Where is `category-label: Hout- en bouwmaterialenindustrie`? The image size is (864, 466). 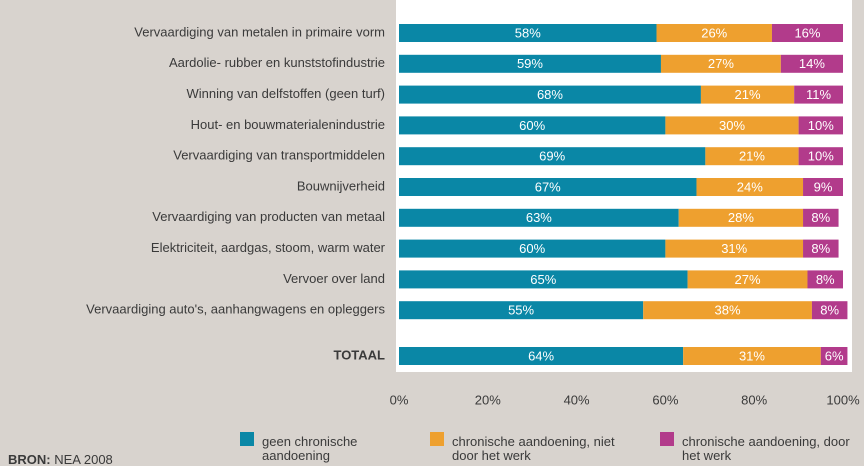
category-label: Hout- en bouwmaterialenindustrie is located at coordinates (288, 124).